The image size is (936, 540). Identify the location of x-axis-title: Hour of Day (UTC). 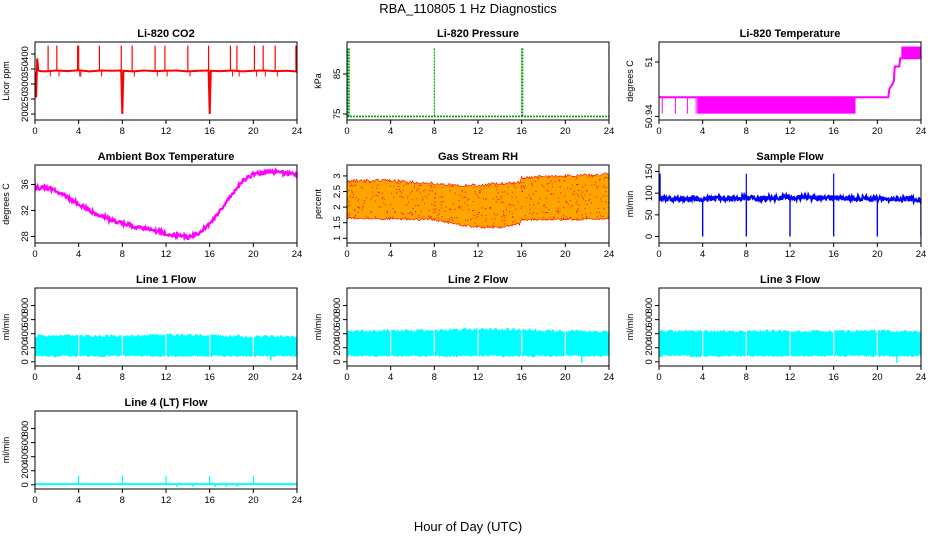
(468, 526).